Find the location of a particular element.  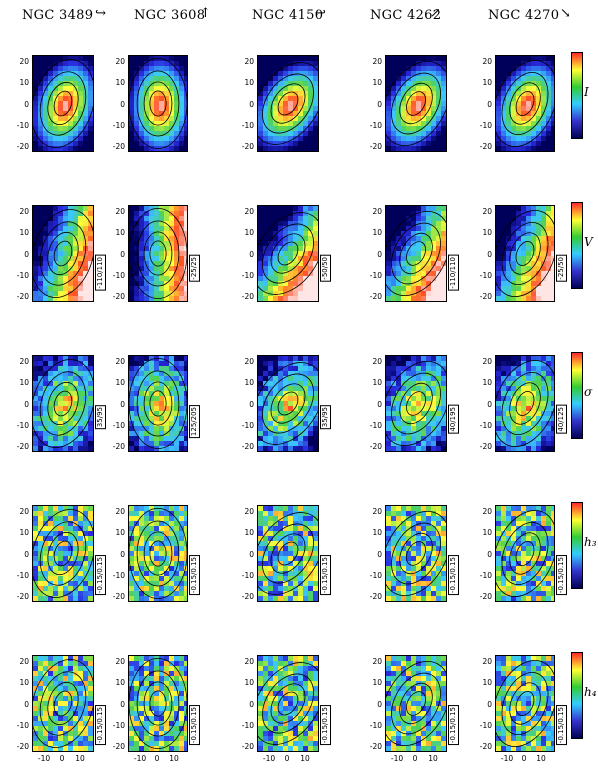

x-tick-label: 0 is located at coordinates (287, 758).